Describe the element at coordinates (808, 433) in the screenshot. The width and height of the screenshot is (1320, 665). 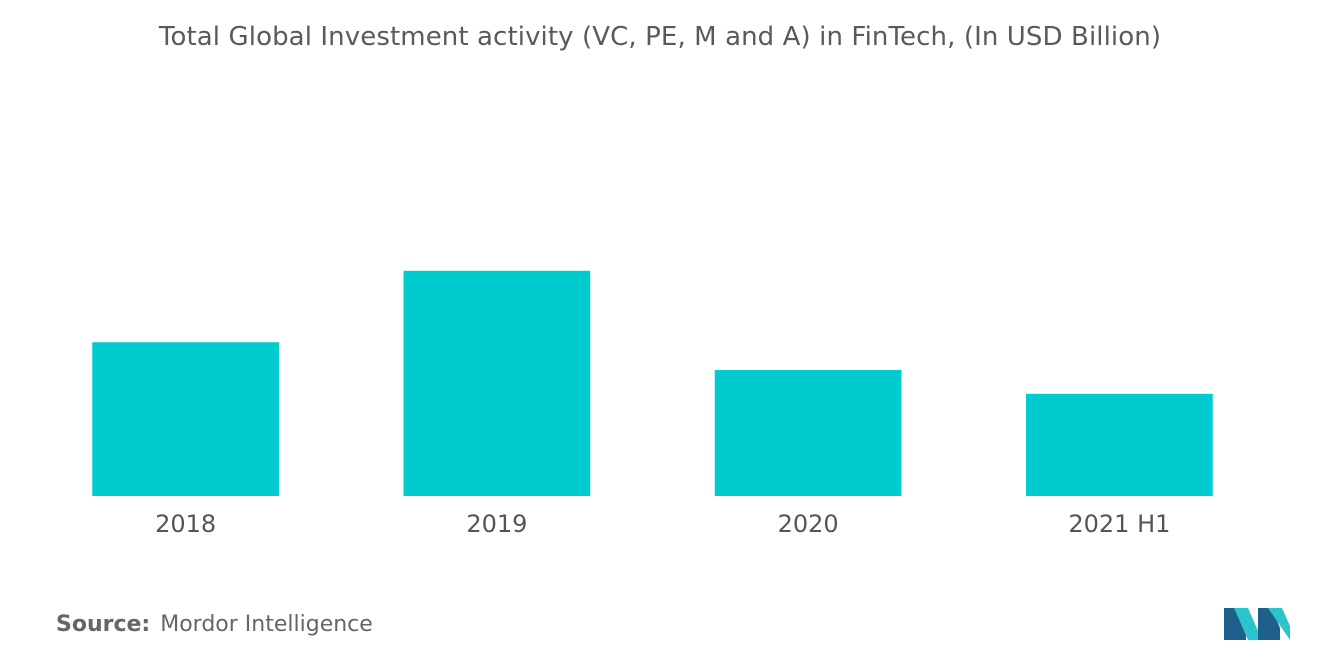
I see `bar-2020` at that location.